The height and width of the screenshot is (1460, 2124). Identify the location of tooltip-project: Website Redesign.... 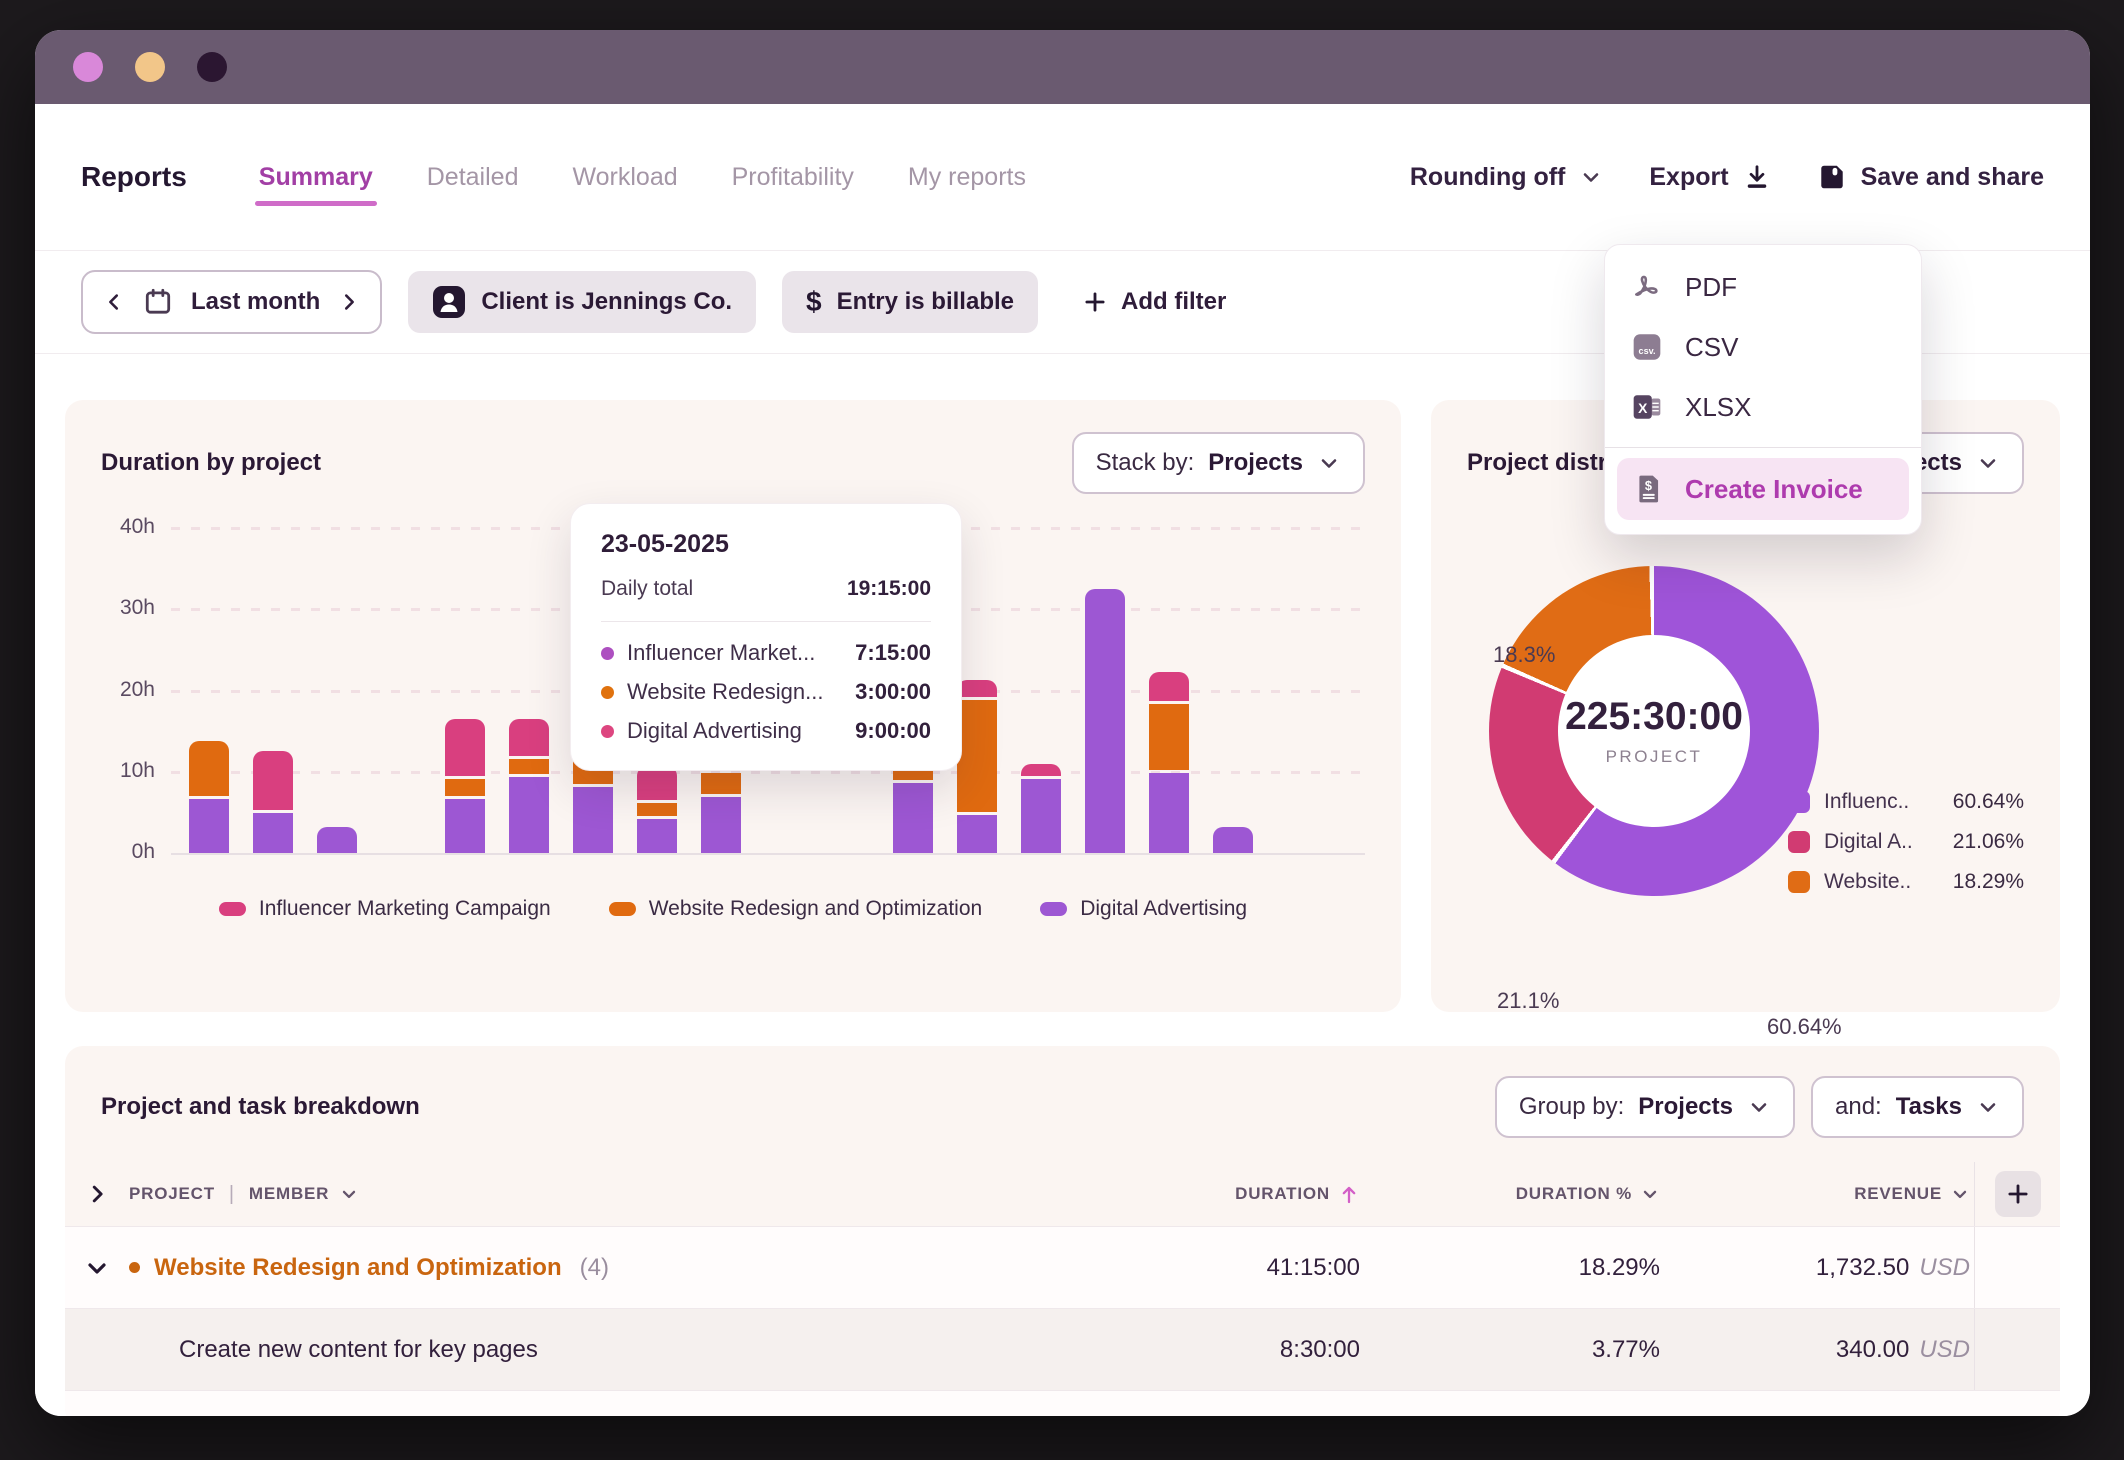
(725, 691).